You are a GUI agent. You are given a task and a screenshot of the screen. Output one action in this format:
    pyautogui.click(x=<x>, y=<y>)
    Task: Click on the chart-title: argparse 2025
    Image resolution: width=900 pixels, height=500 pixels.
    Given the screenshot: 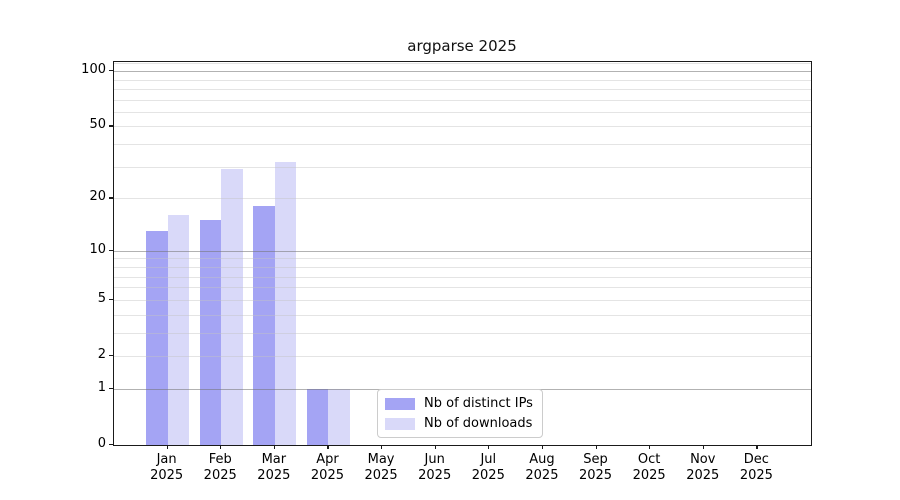 What is the action you would take?
    pyautogui.click(x=462, y=46)
    